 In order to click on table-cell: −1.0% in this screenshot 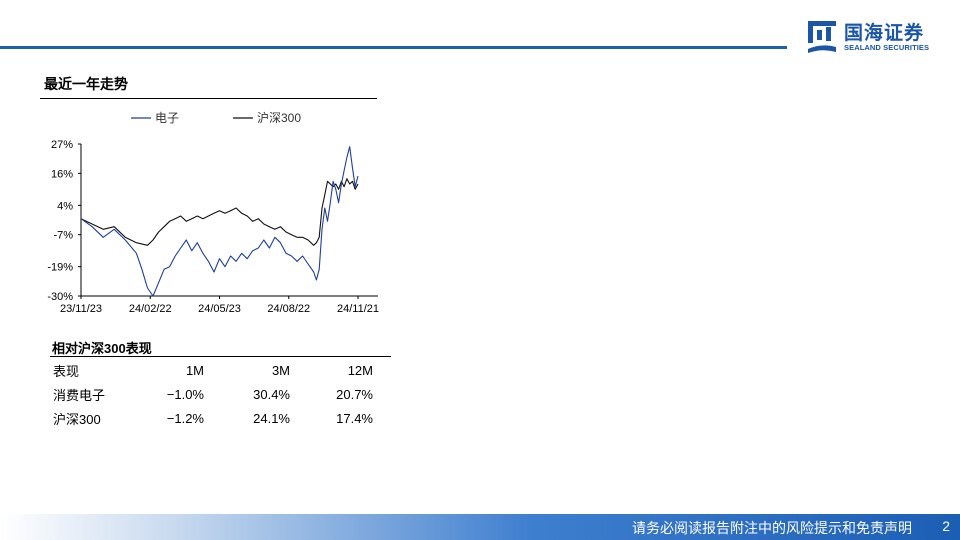, I will do `click(185, 394)`.